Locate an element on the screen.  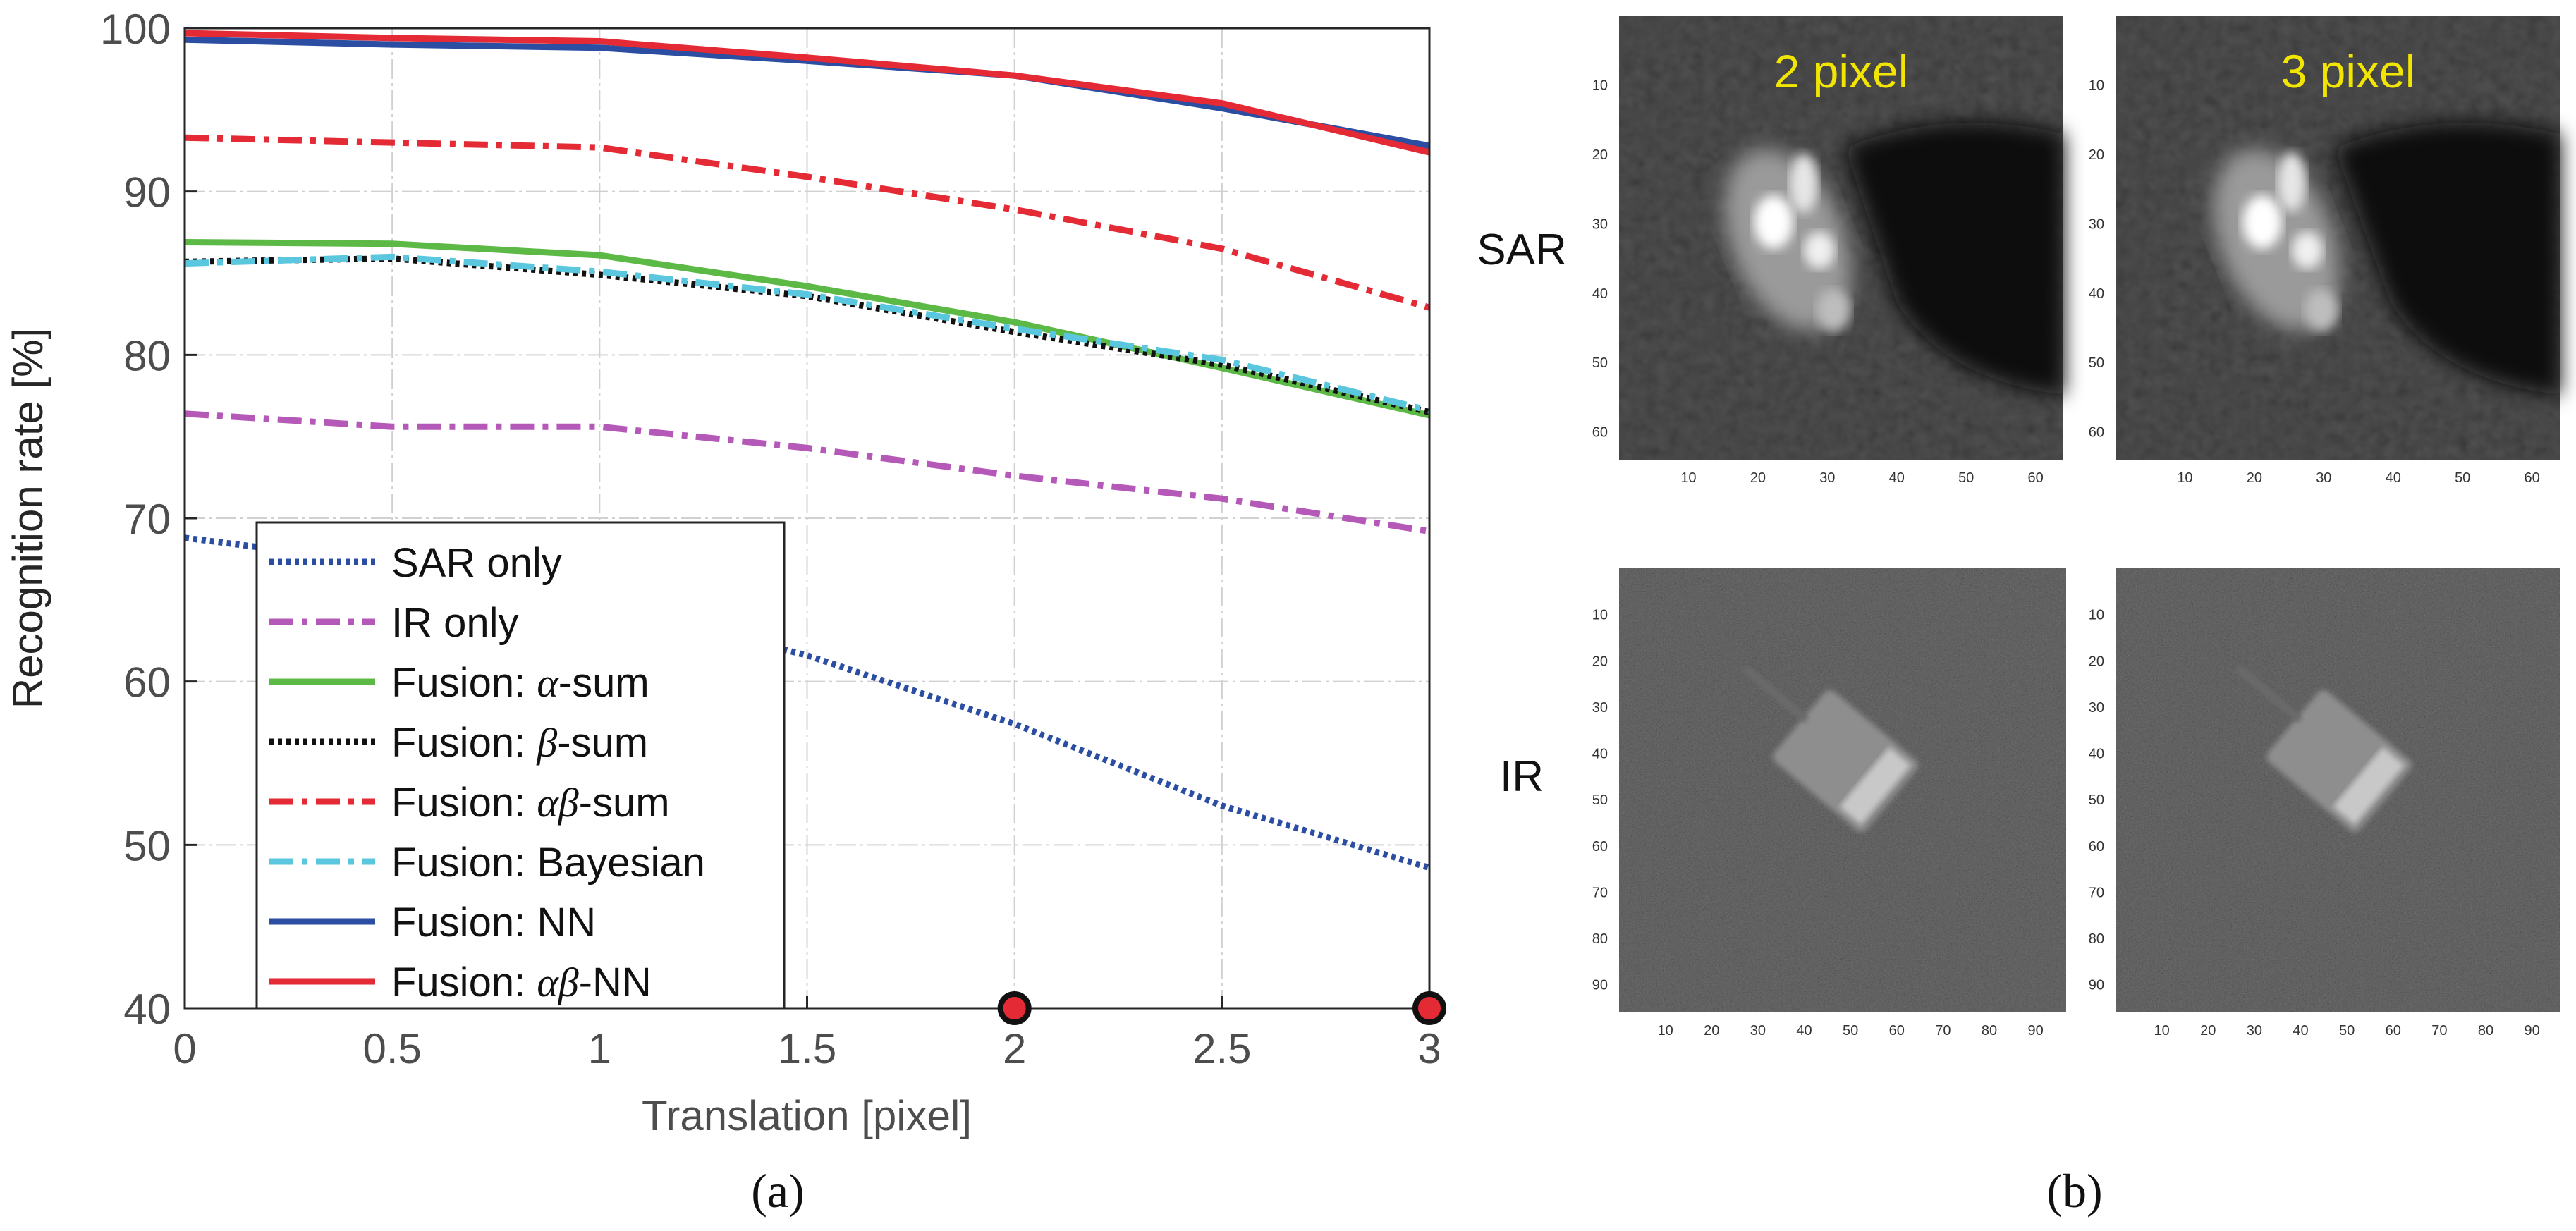
panel-label-b: (b) is located at coordinates (2074, 1191).